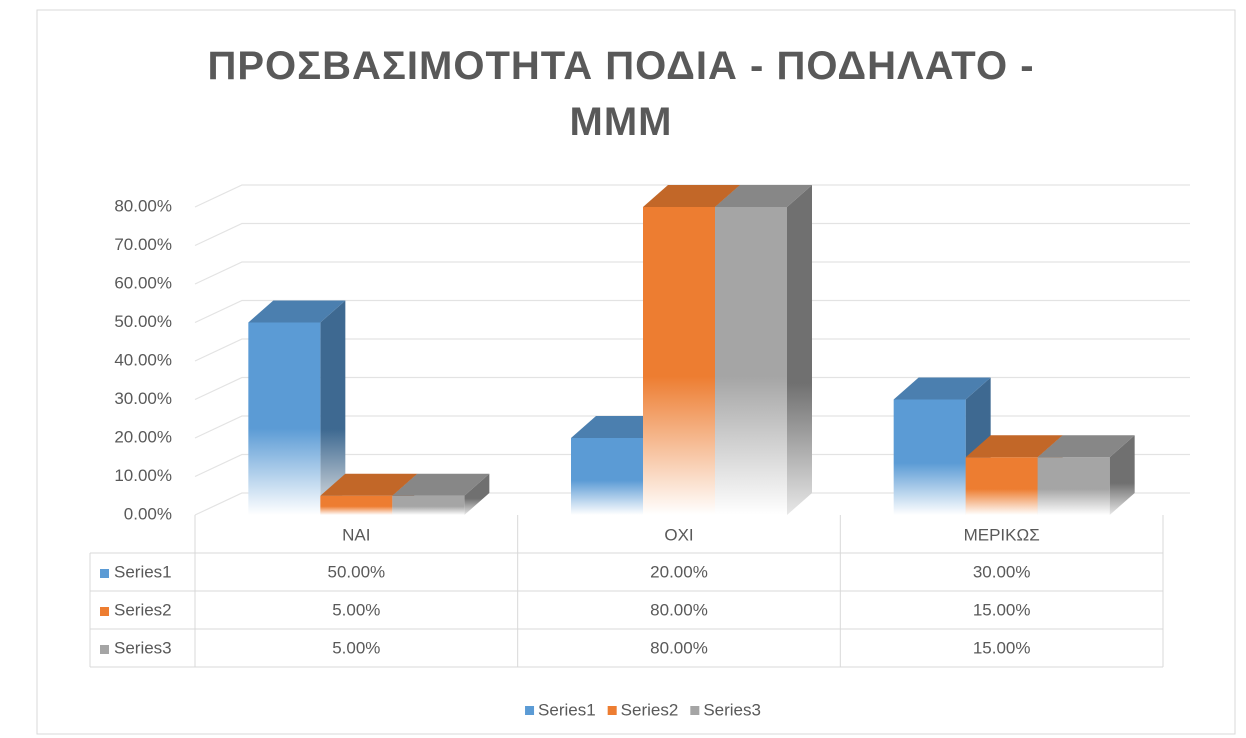 The image size is (1246, 738). Describe the element at coordinates (148, 513) in the screenshot. I see `y-tick-label: 0.00%` at that location.